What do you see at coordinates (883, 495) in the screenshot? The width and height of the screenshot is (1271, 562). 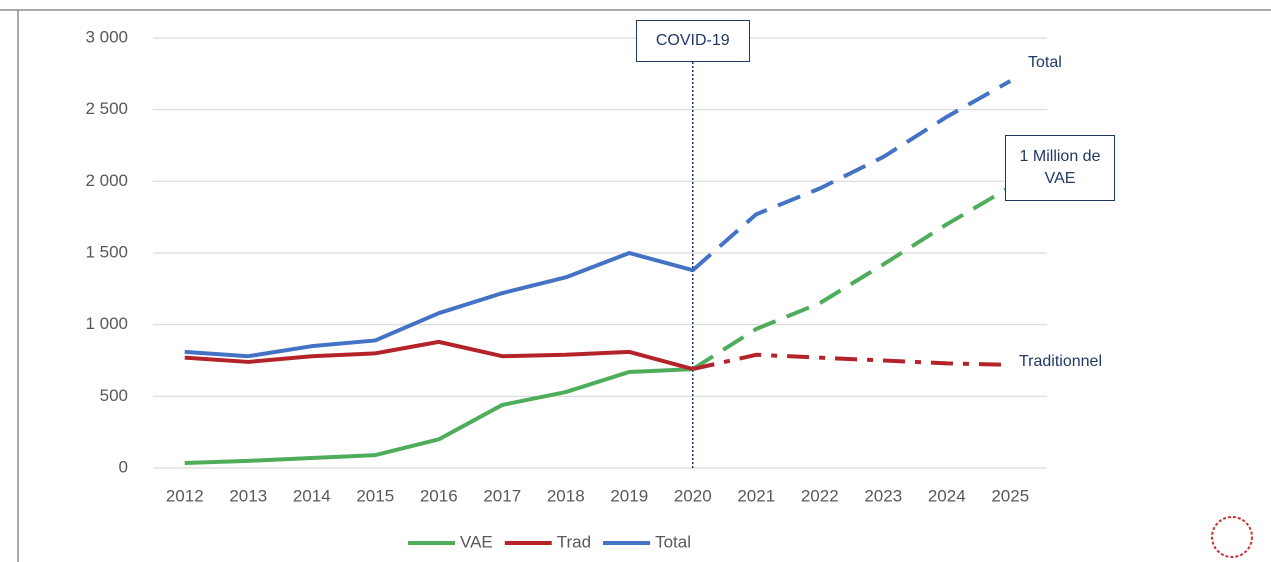 I see `x-tick-label: 2023` at bounding box center [883, 495].